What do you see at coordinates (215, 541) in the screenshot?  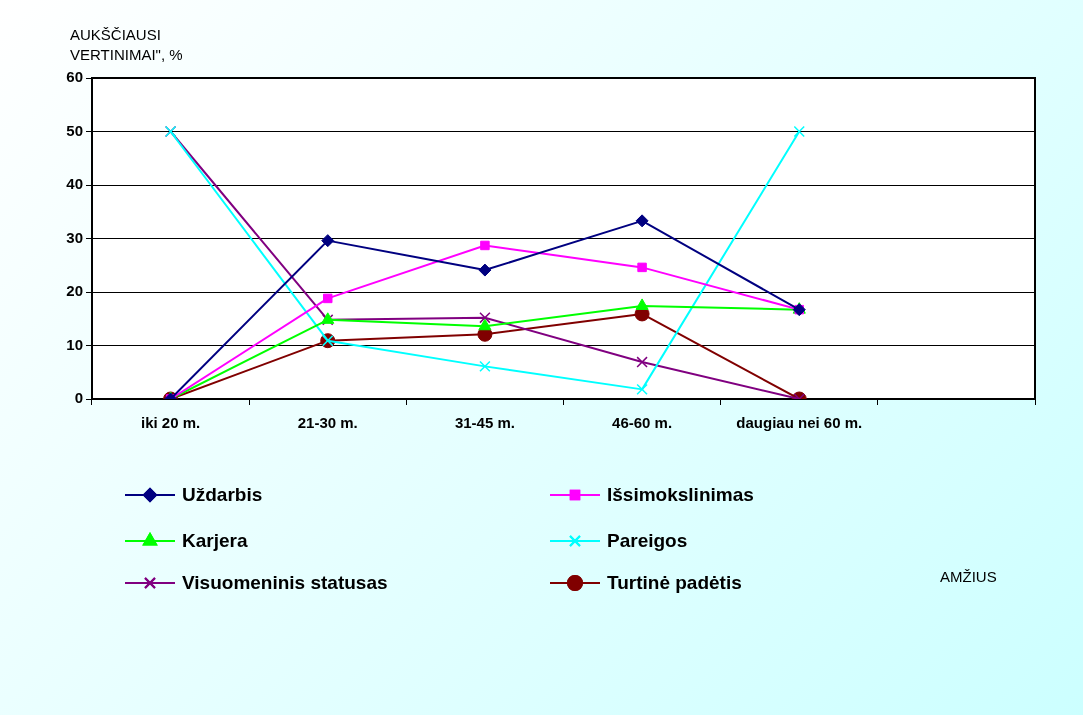 I see `legend-label: Karjera` at bounding box center [215, 541].